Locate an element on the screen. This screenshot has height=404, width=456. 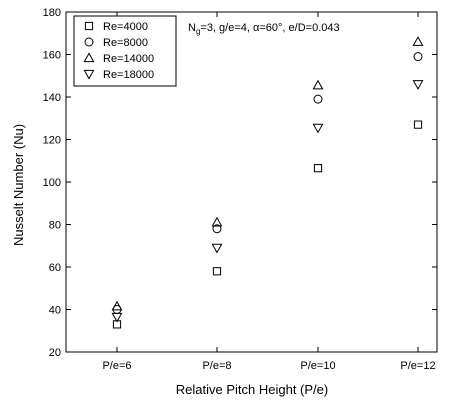
x-tick-label: P/e=8 is located at coordinates (216, 366).